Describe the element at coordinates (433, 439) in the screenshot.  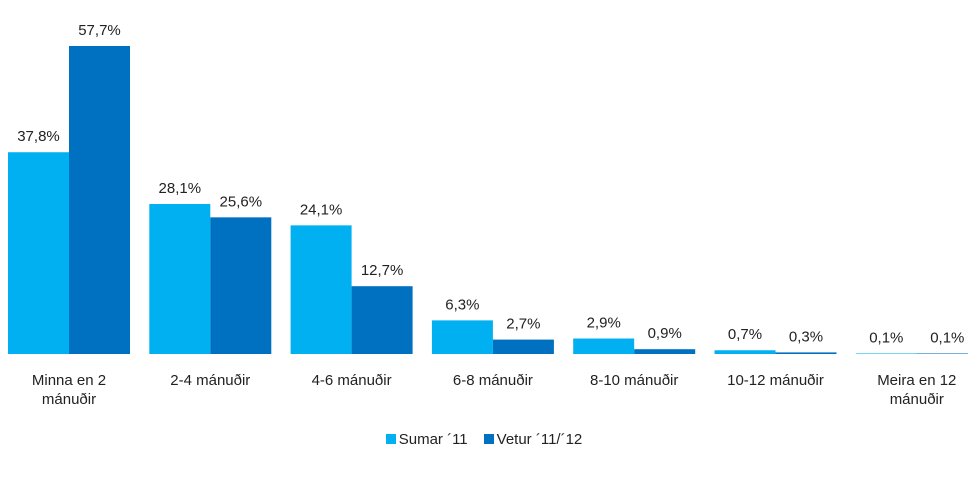
I see `legend-label: Sumar ´11` at that location.